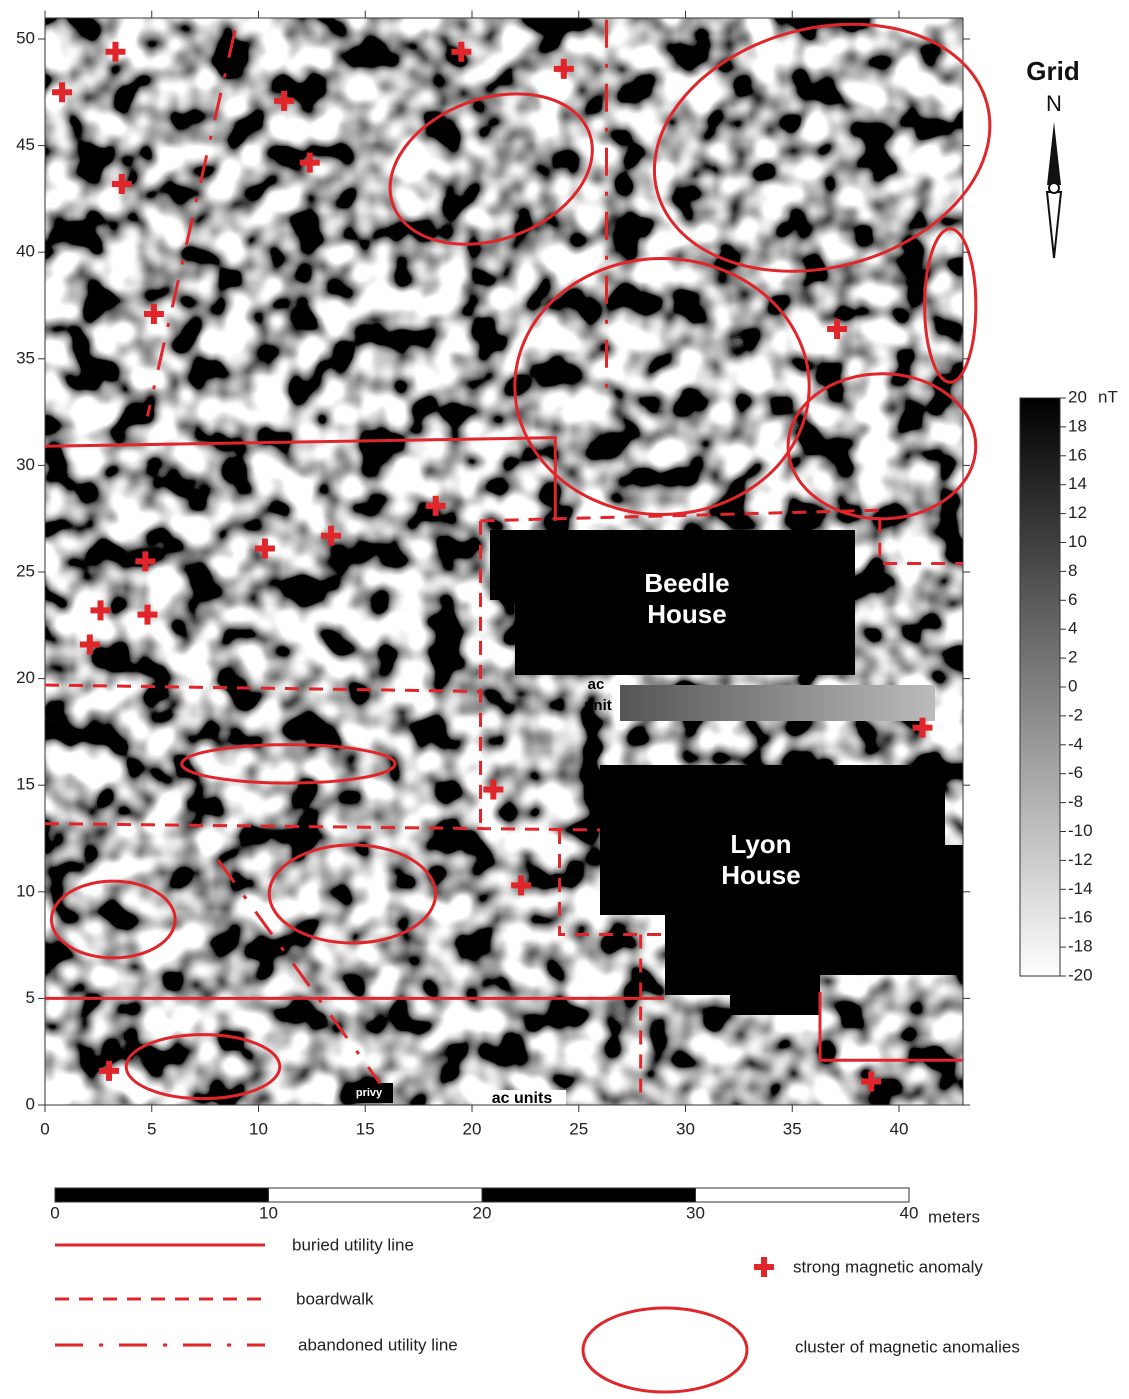 The image size is (1129, 1399). I want to click on y-tick-label: 0, so click(30, 1103).